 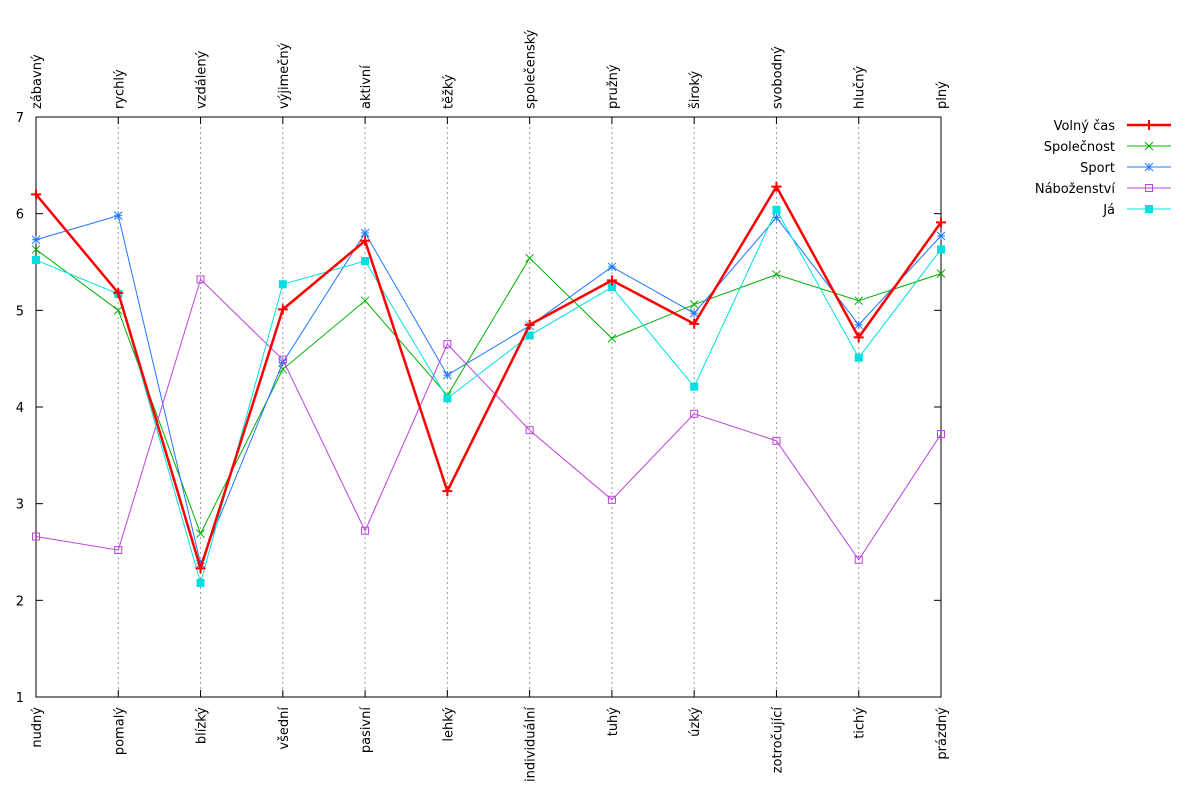 I want to click on top-axis-label: svobodný, so click(x=777, y=77).